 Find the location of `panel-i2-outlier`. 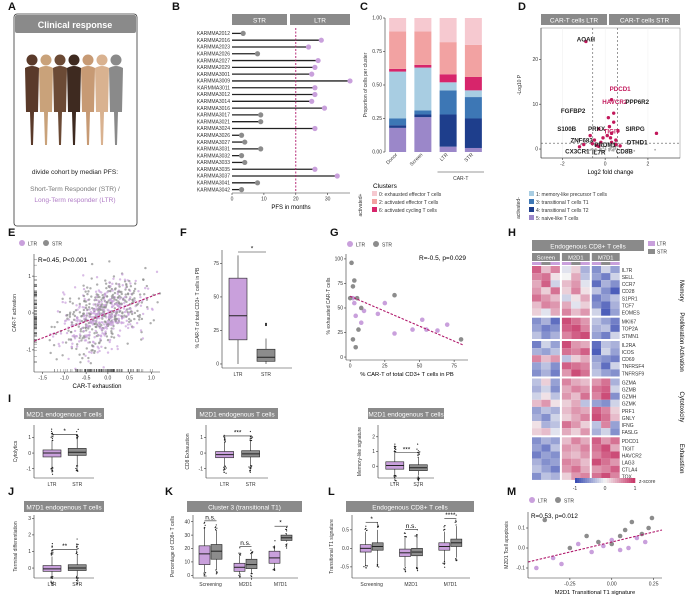

panel-i2-outlier is located at coordinates (251, 468).